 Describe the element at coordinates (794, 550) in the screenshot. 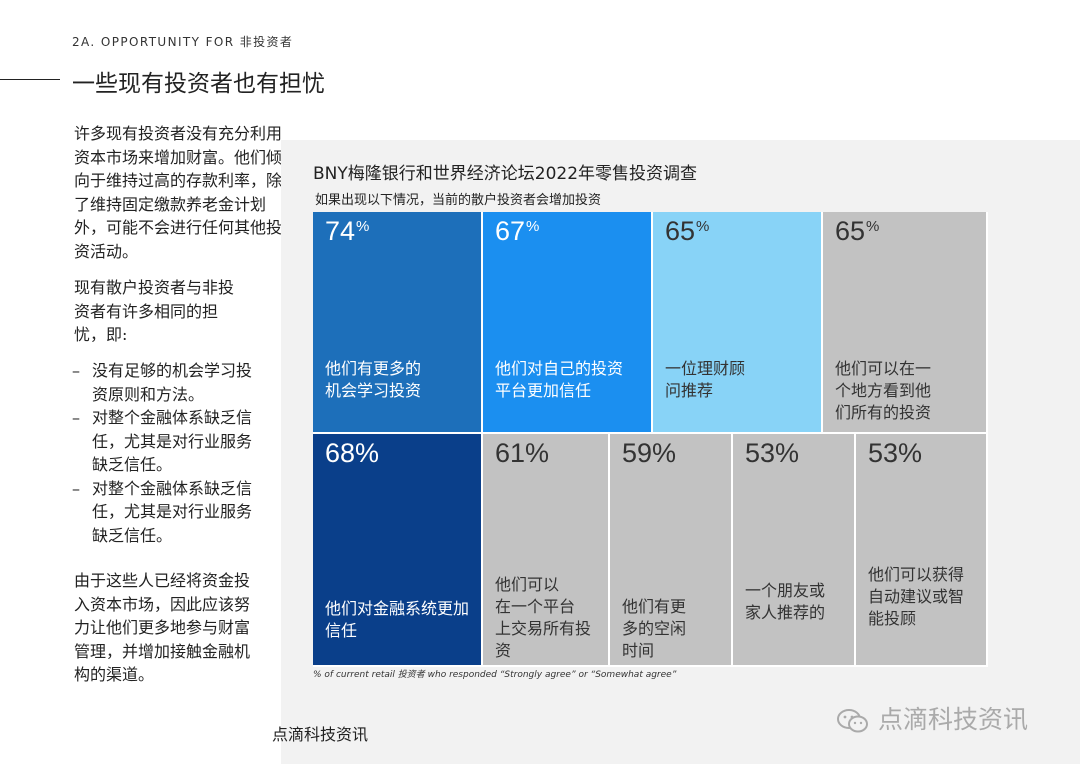

I see `treemap-tile: 53% 一个朋友或 家人推荐的` at that location.